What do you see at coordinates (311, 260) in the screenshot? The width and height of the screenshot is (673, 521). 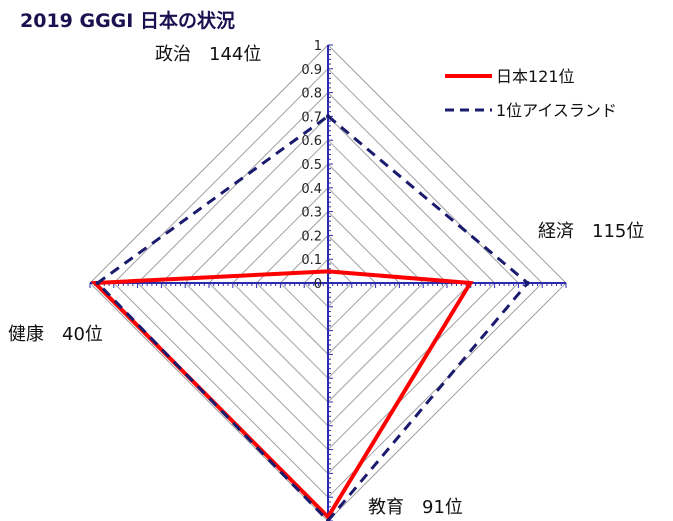 I see `tick-label: 0.1` at bounding box center [311, 260].